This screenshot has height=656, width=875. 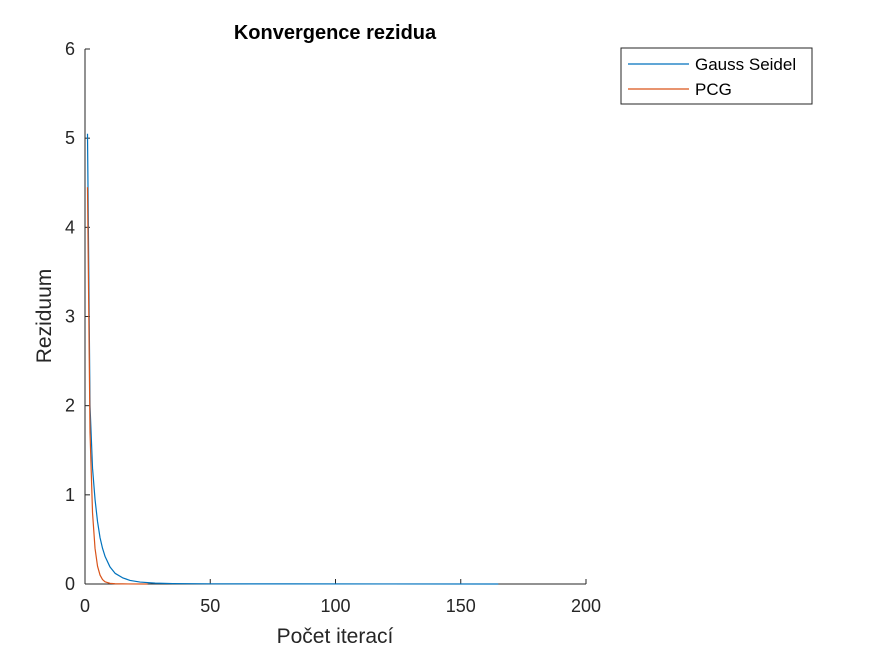 I want to click on x-tick-label: 0, so click(x=85, y=606).